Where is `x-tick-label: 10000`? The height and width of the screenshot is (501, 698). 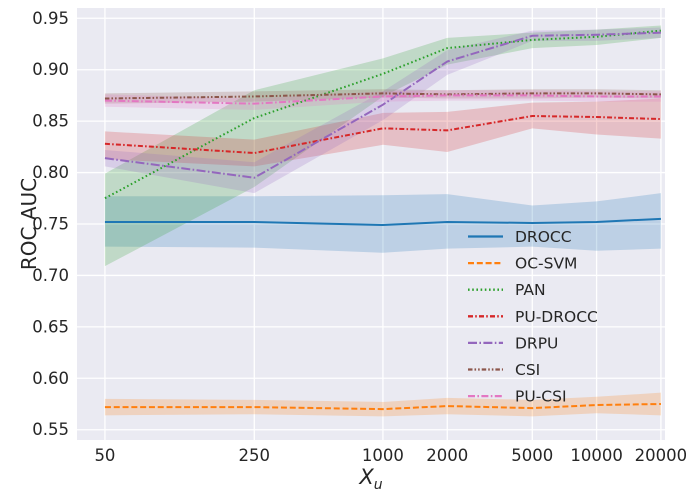 x-tick-label: 10000 is located at coordinates (596, 455).